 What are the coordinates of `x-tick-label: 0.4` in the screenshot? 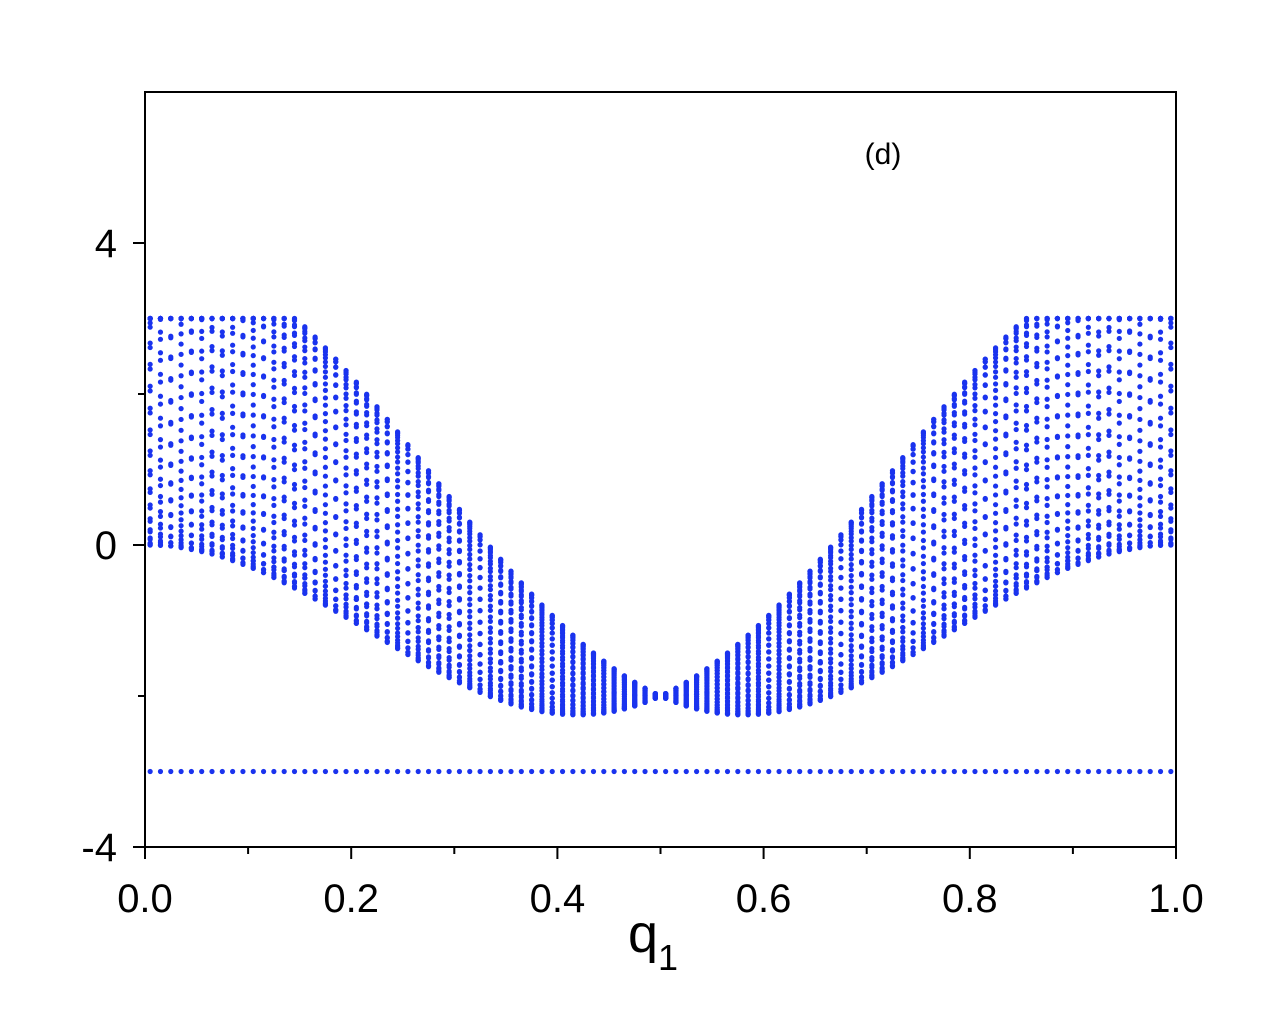 It's located at (558, 899).